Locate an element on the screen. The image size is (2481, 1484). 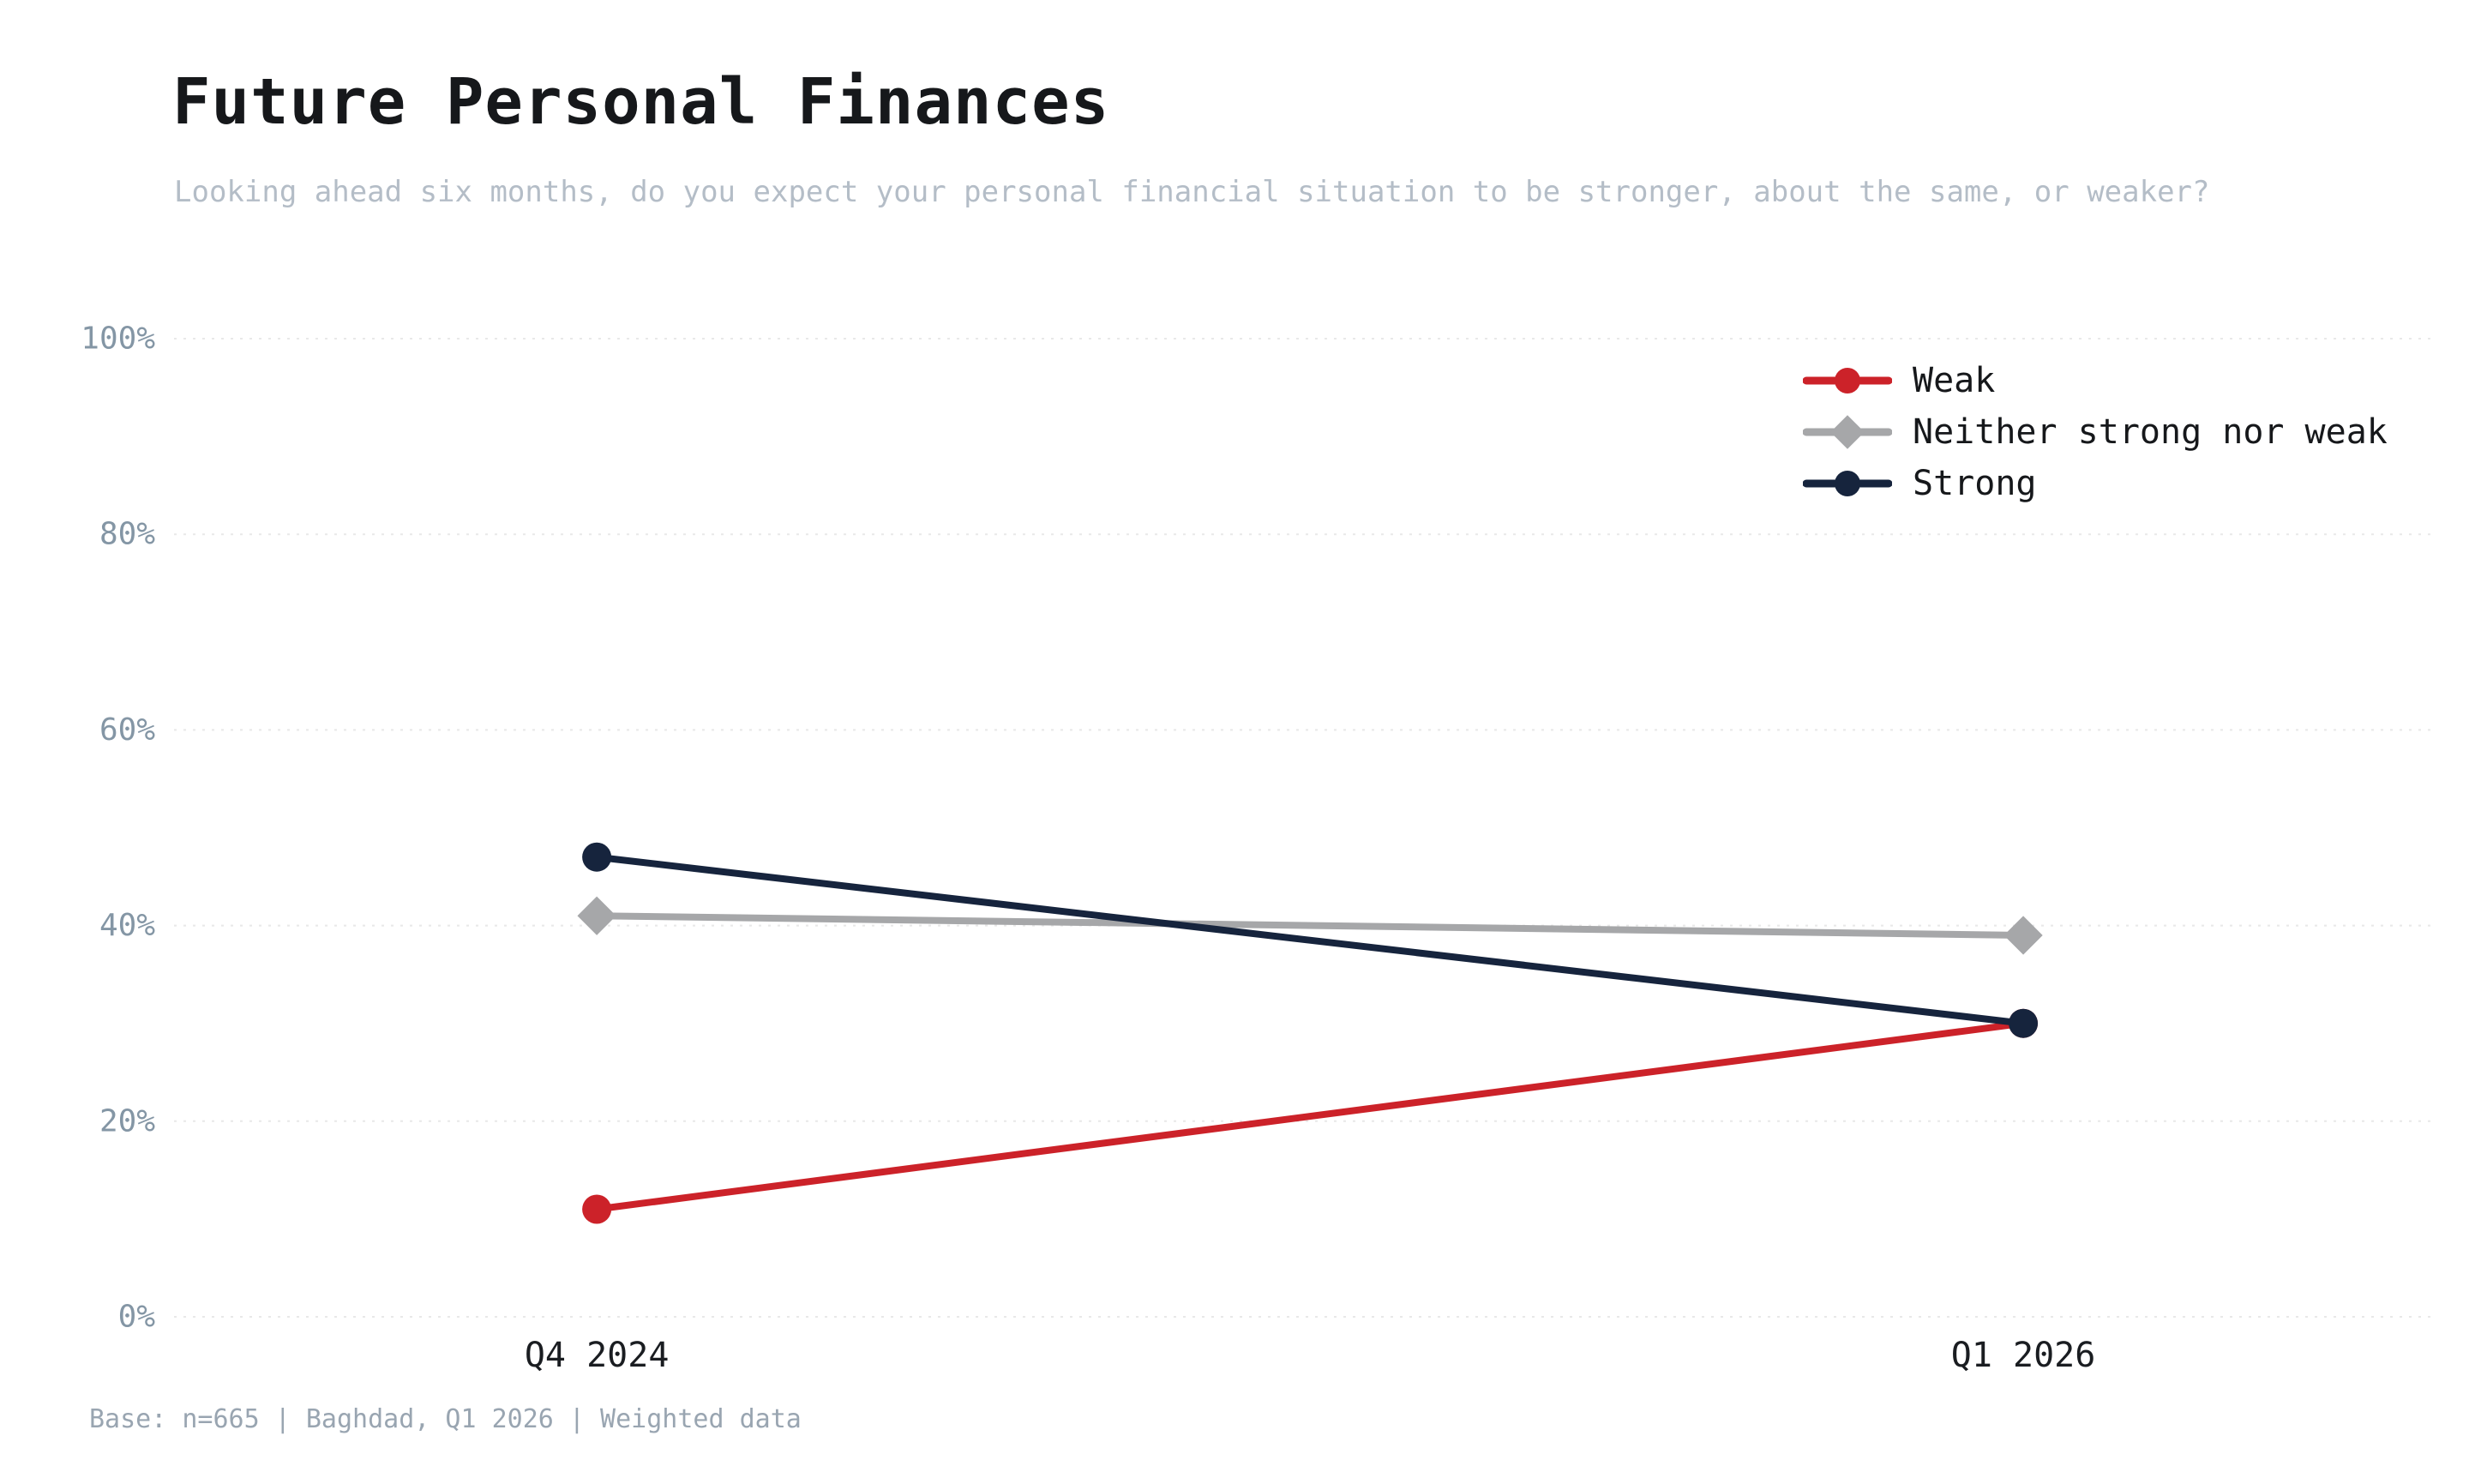
series-line-strong is located at coordinates (1310, 940).